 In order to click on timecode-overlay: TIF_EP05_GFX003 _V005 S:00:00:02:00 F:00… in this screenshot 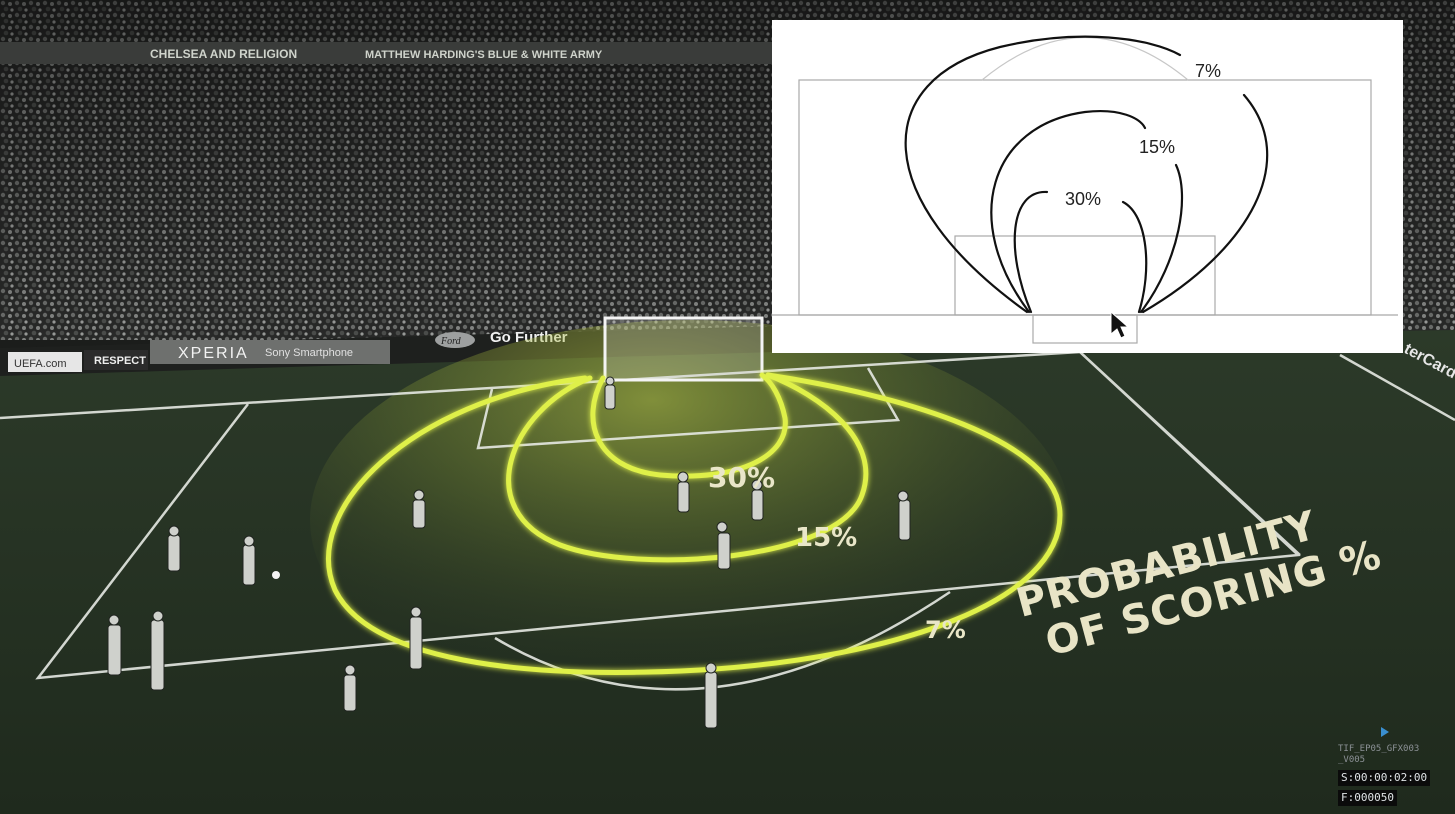, I will do `click(1393, 775)`.